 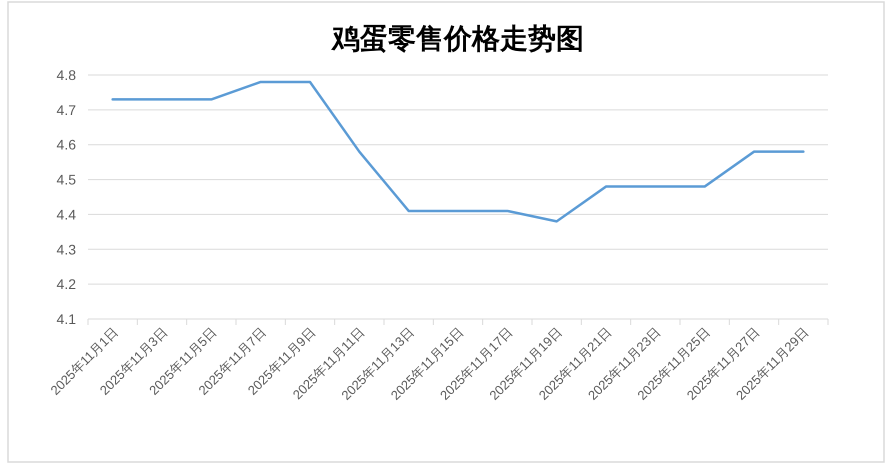 I want to click on y-tick-label: 4.3, so click(x=66, y=249).